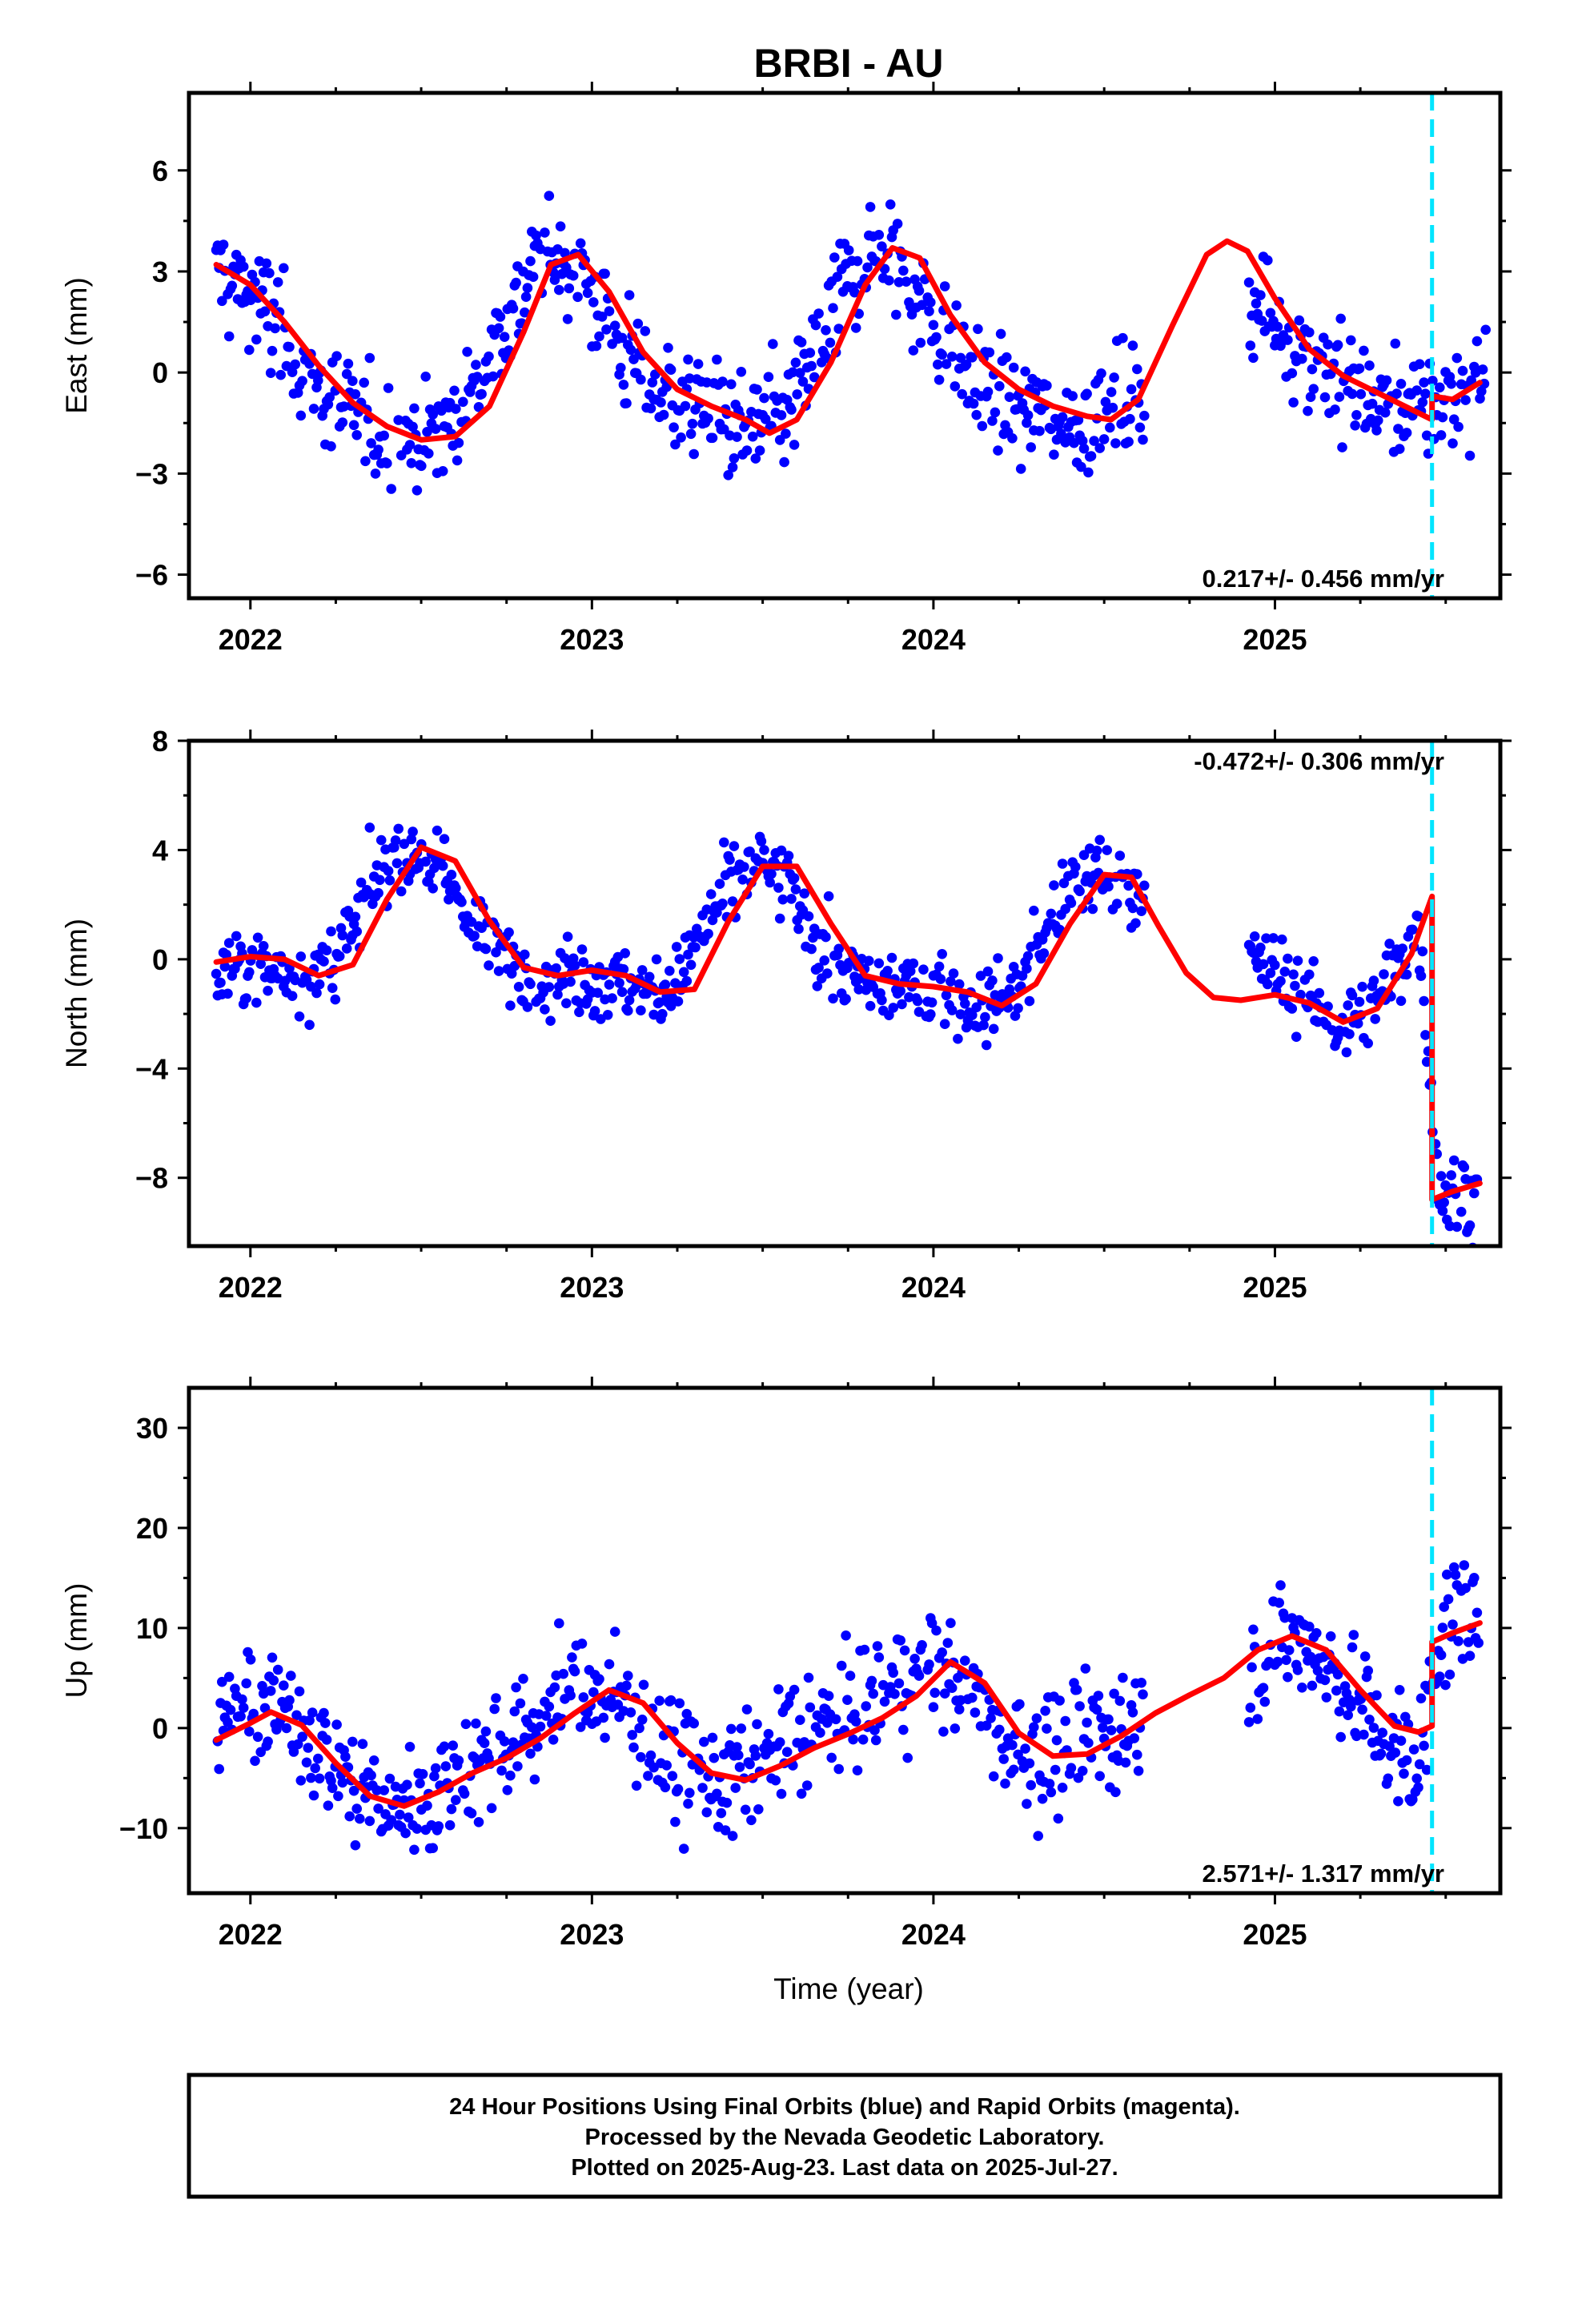 The width and height of the screenshot is (1582, 2324). Describe the element at coordinates (76, 993) in the screenshot. I see `north-axis-label: North (mm)` at that location.